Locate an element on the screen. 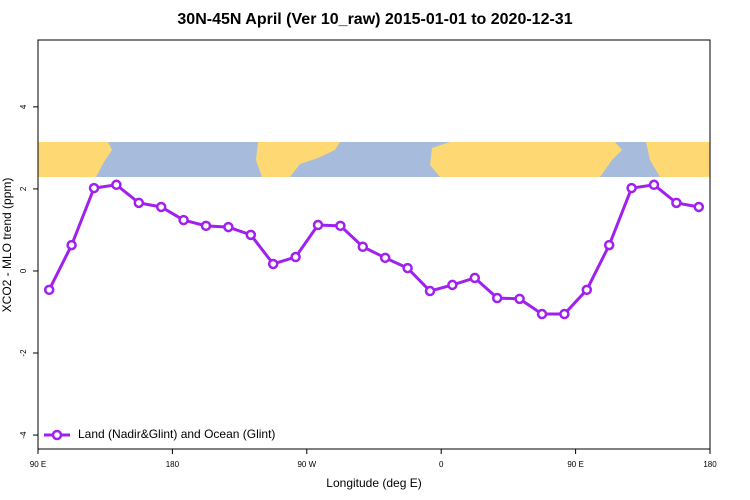  y-tick-label: -4 is located at coordinates (23, 435).